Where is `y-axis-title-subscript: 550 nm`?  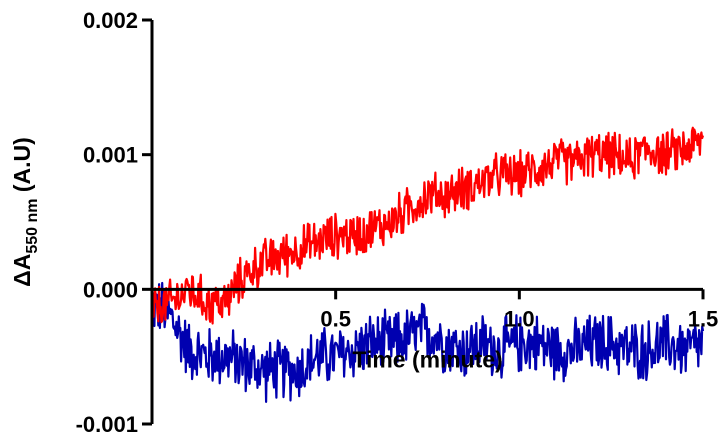 y-axis-title-subscript: 550 nm is located at coordinates (32, 226).